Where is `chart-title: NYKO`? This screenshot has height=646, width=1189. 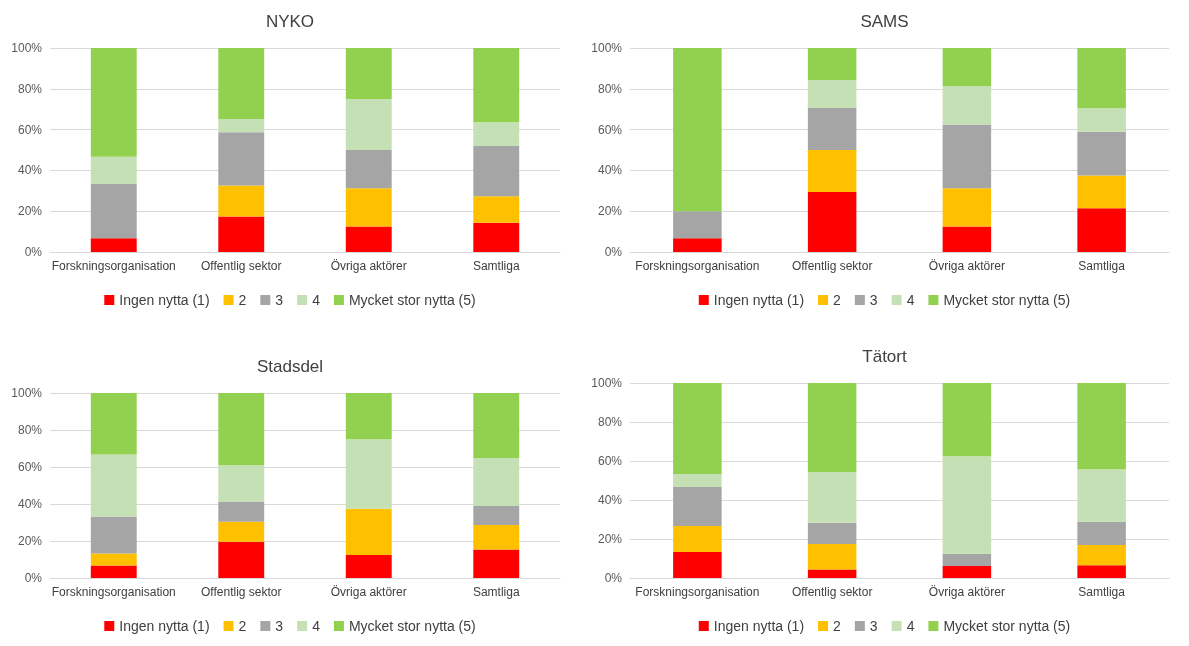 chart-title: NYKO is located at coordinates (290, 21).